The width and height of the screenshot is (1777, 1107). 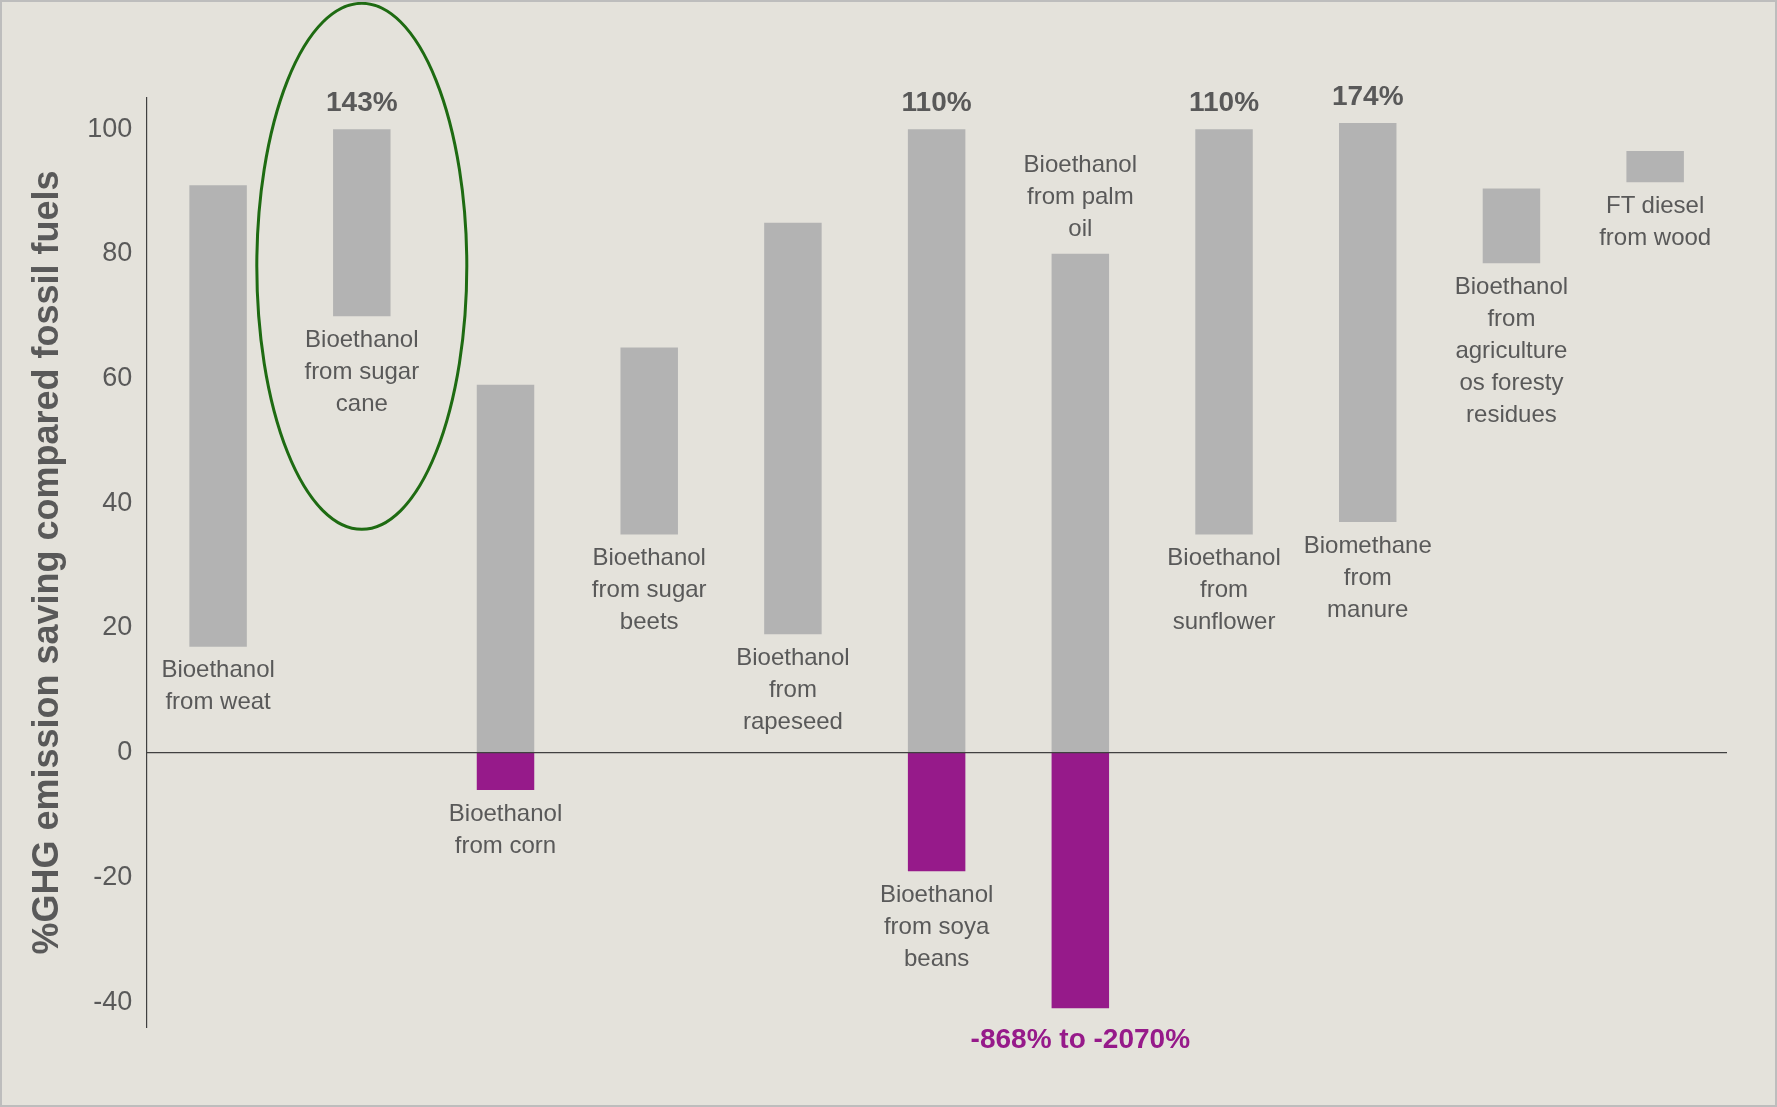 I want to click on annotation: 174%, so click(x=1367, y=95).